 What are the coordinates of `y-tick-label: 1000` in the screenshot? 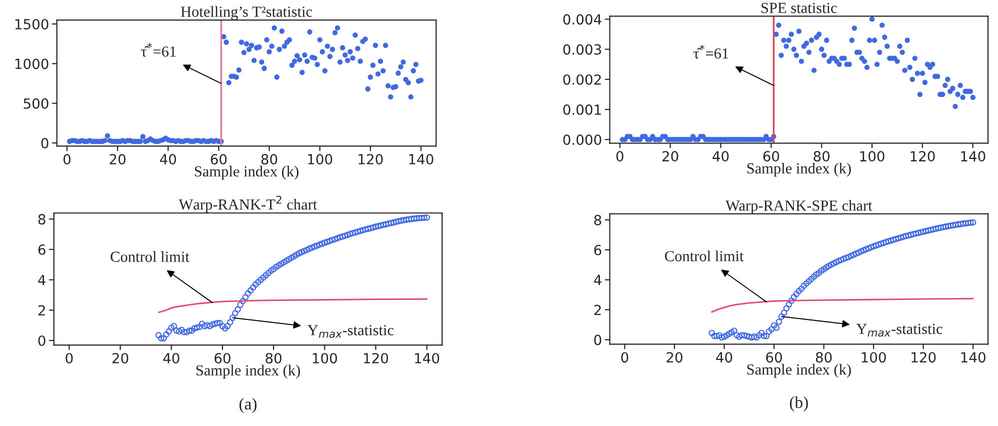 It's located at (31, 64).